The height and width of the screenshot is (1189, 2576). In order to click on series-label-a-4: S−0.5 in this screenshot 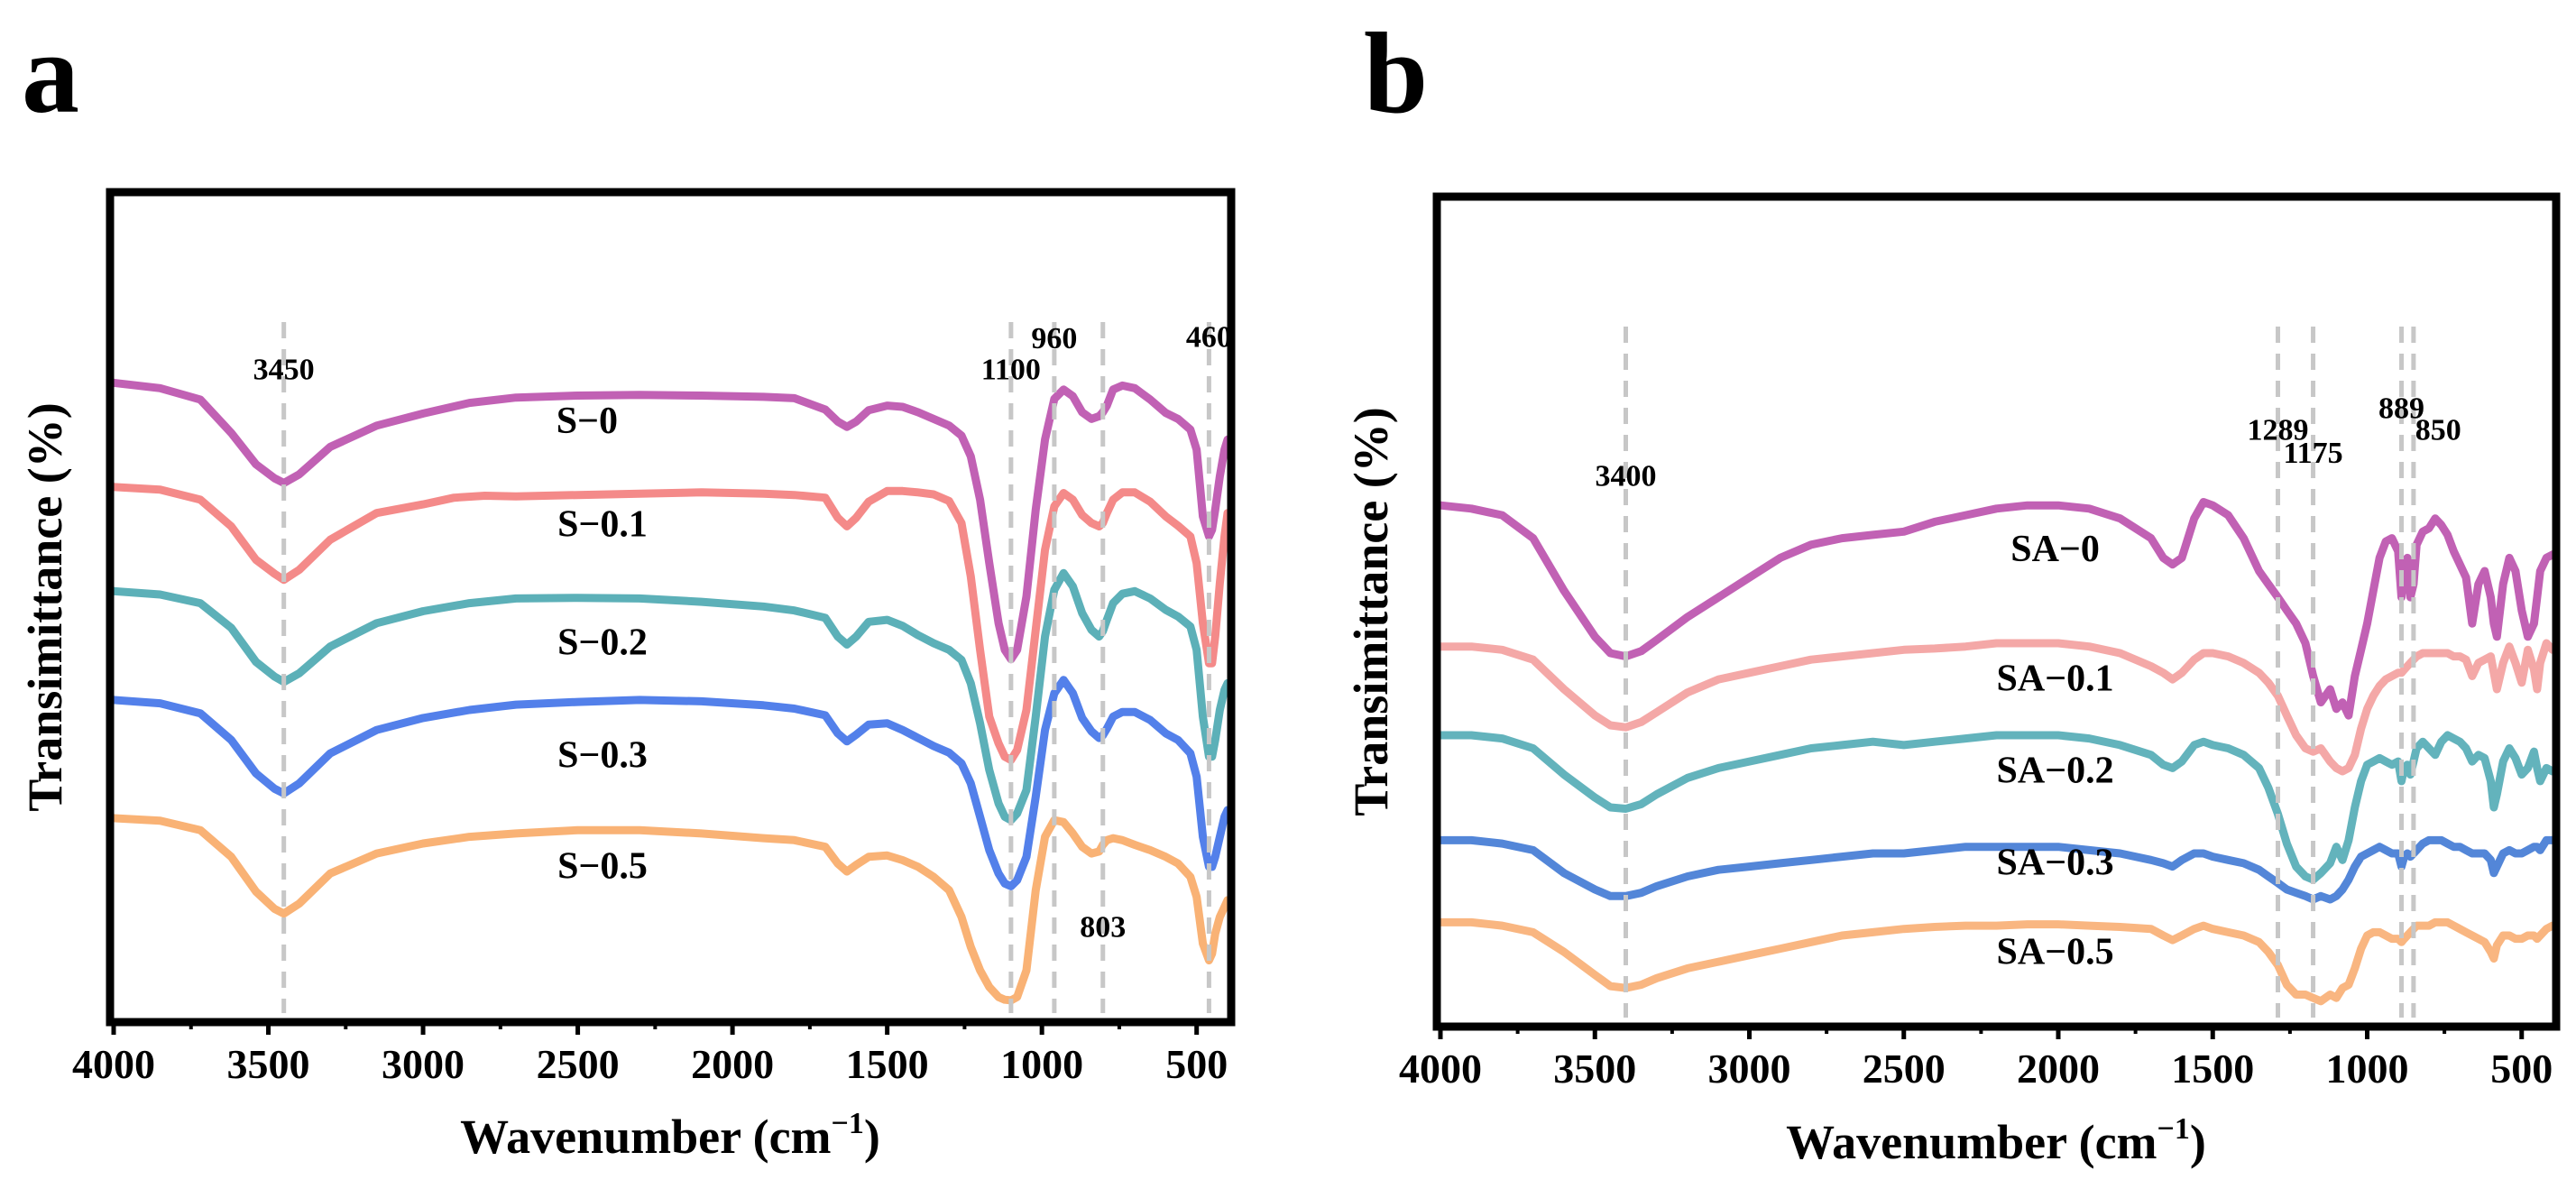, I will do `click(602, 866)`.